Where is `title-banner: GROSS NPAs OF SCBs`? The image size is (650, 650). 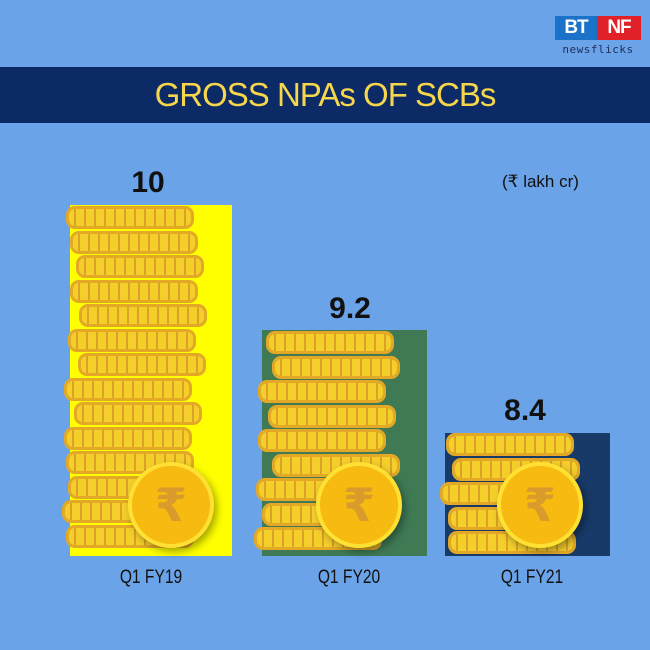 title-banner: GROSS NPAs OF SCBs is located at coordinates (325, 95).